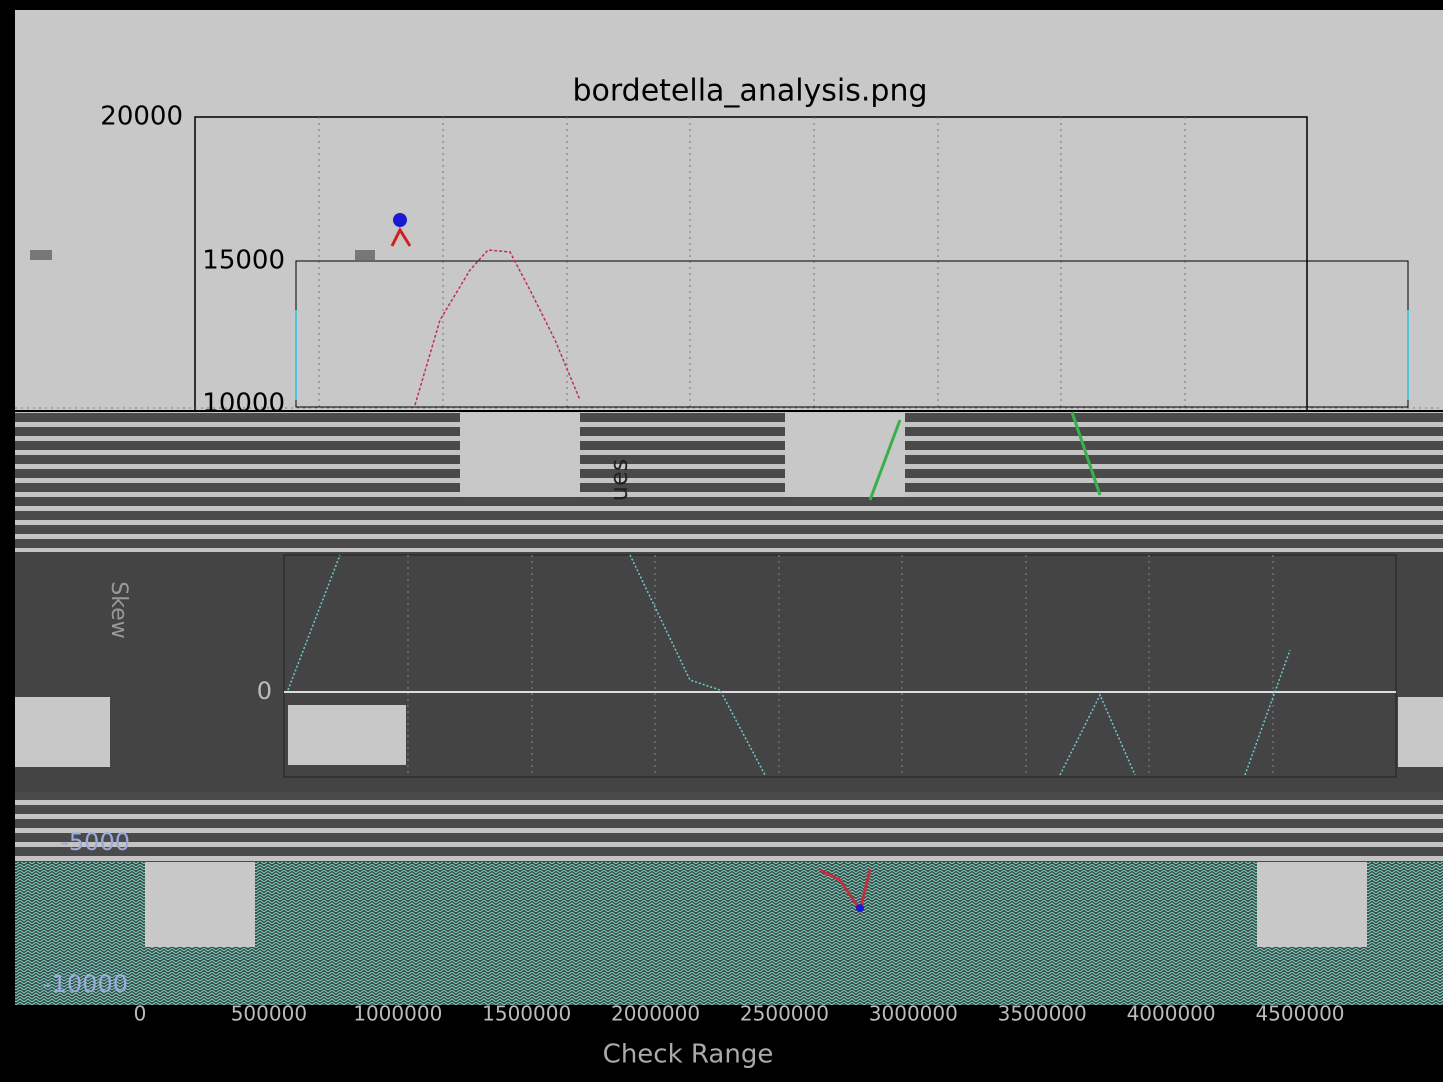  Describe the element at coordinates (140, 1014) in the screenshot. I see `x-tick-label: 0` at that location.